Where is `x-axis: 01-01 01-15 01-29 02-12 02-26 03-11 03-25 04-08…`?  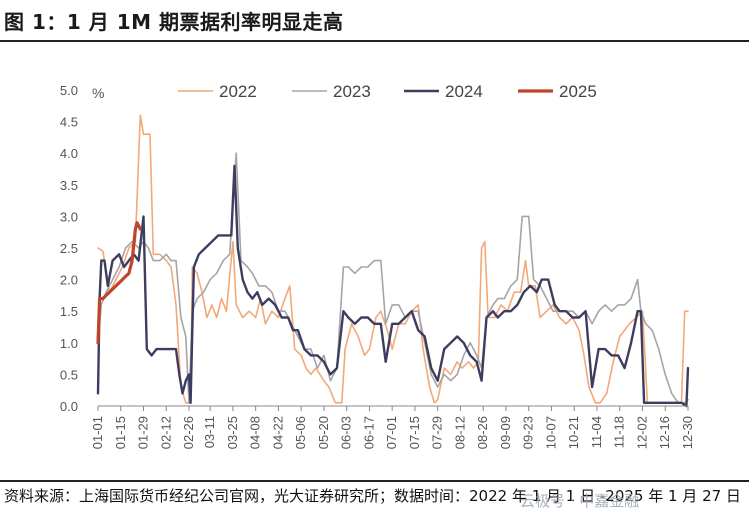
x-axis: 01-01 01-15 01-29 02-12 02-26 03-11 03-25 04-08… is located at coordinates (392, 427).